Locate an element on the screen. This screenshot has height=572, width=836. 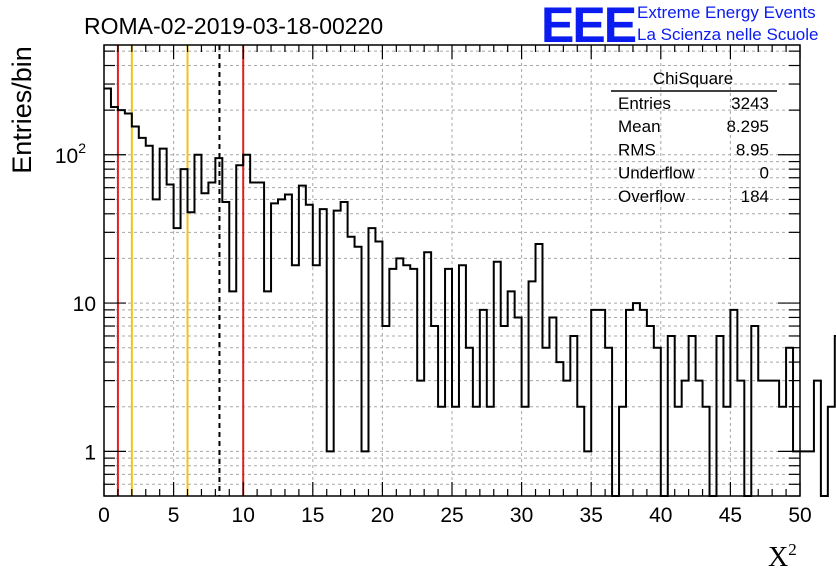
chart-title: ROMA-02-2019-03-18-00220 is located at coordinates (233, 26).